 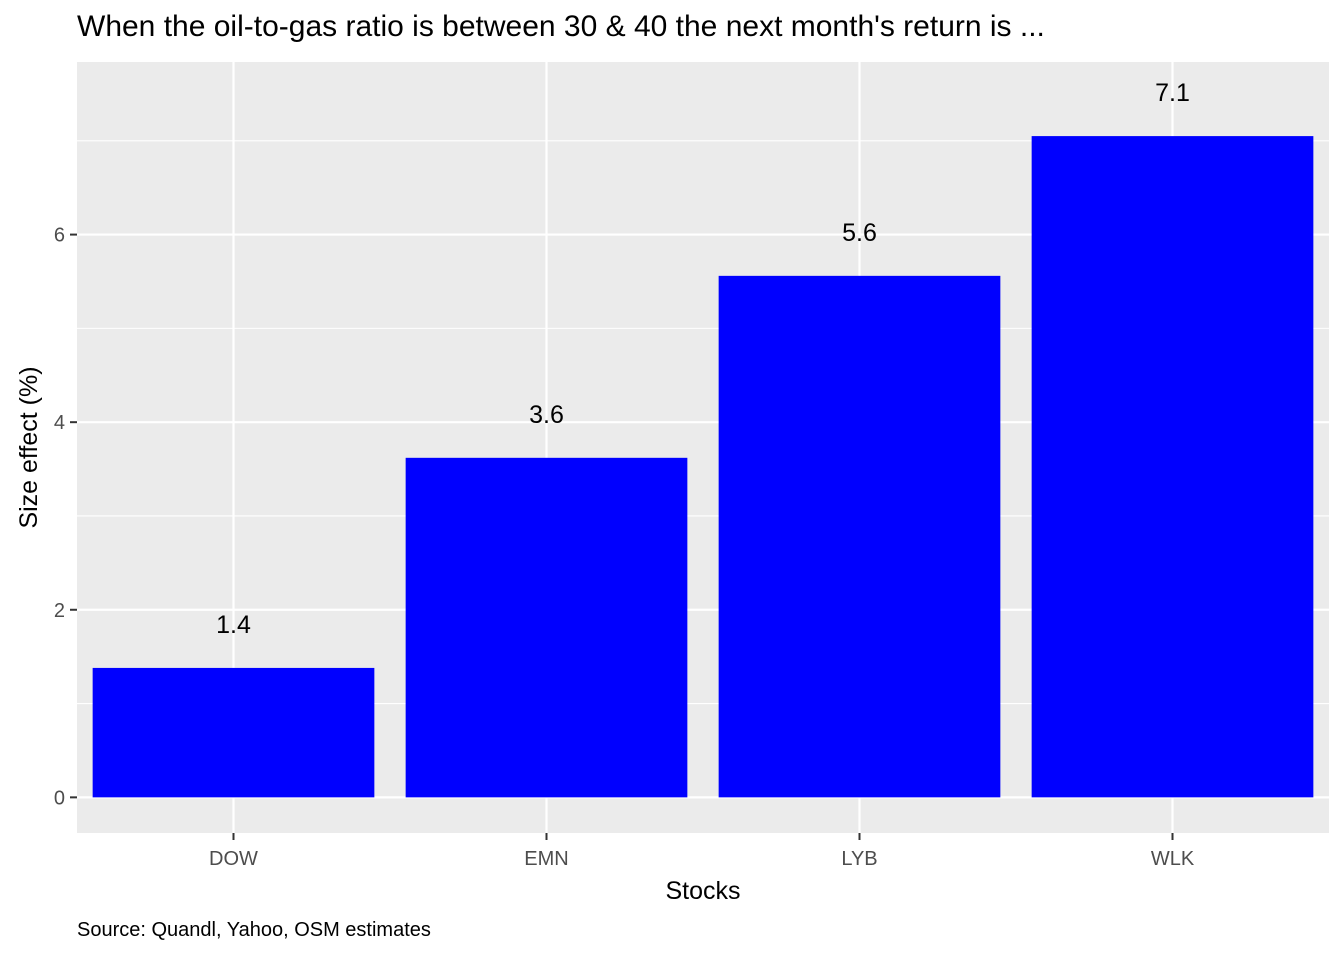 What do you see at coordinates (1172, 467) in the screenshot?
I see `bar-wlk` at bounding box center [1172, 467].